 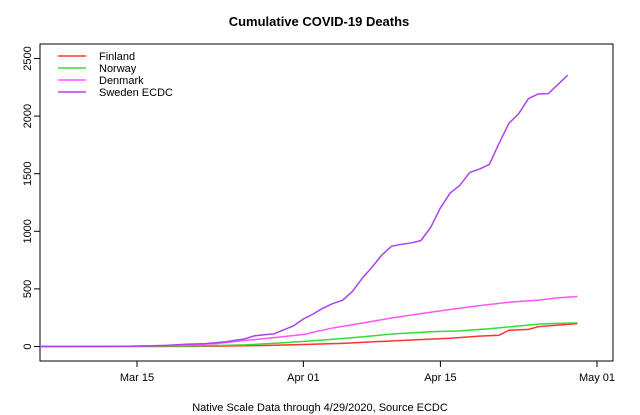 What do you see at coordinates (121, 81) in the screenshot?
I see `legend-label: Denmark` at bounding box center [121, 81].